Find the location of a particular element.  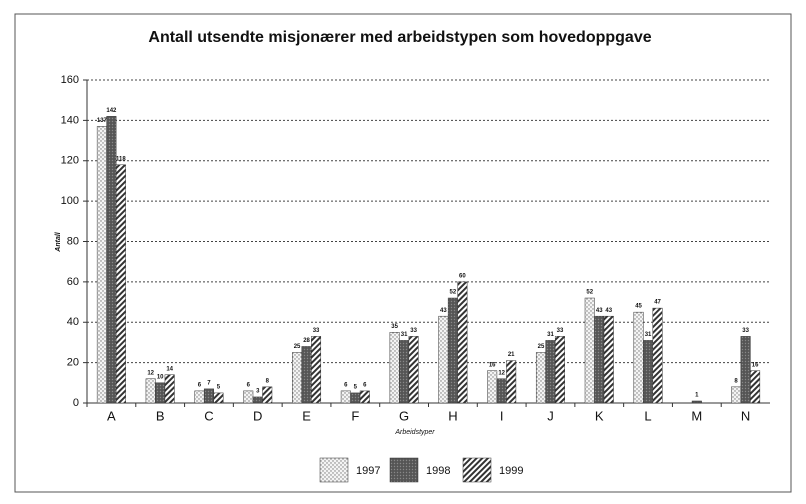

x-tick-label: E is located at coordinates (306, 415).